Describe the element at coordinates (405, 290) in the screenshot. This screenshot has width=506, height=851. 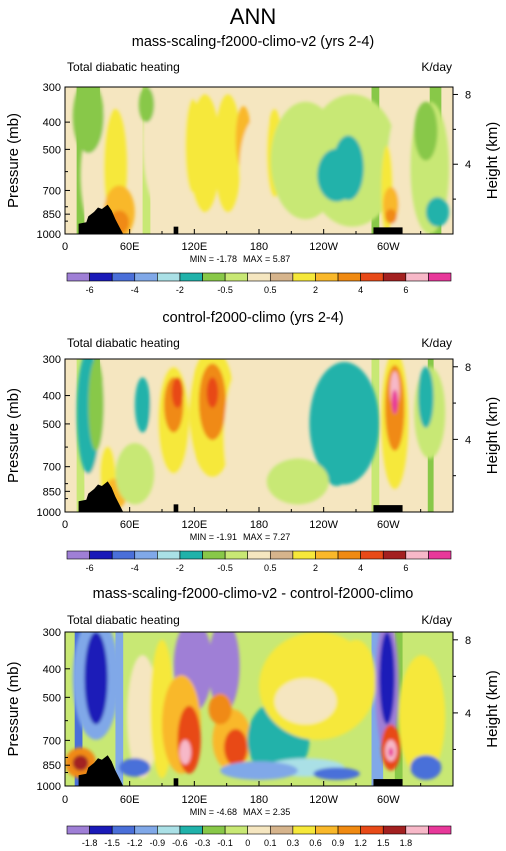
I see `colorbar-label: 6` at that location.